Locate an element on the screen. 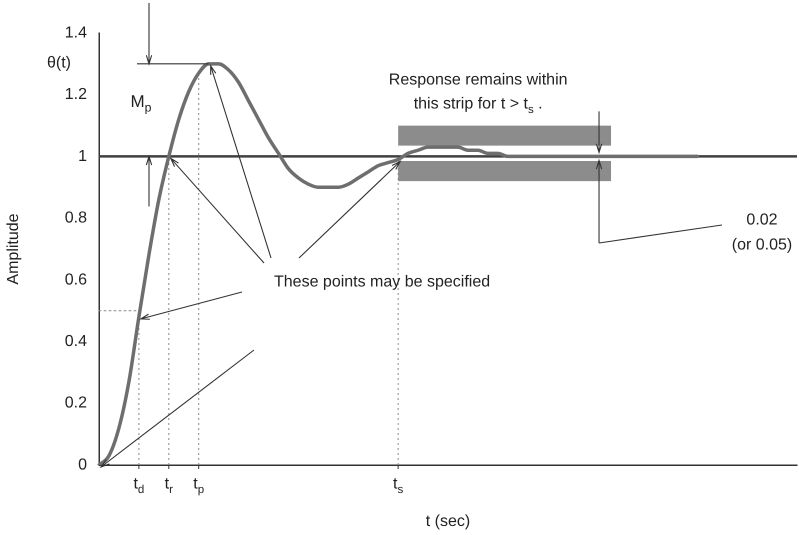 The image size is (799, 535). y-tick-label: 1.4 is located at coordinates (76, 33).